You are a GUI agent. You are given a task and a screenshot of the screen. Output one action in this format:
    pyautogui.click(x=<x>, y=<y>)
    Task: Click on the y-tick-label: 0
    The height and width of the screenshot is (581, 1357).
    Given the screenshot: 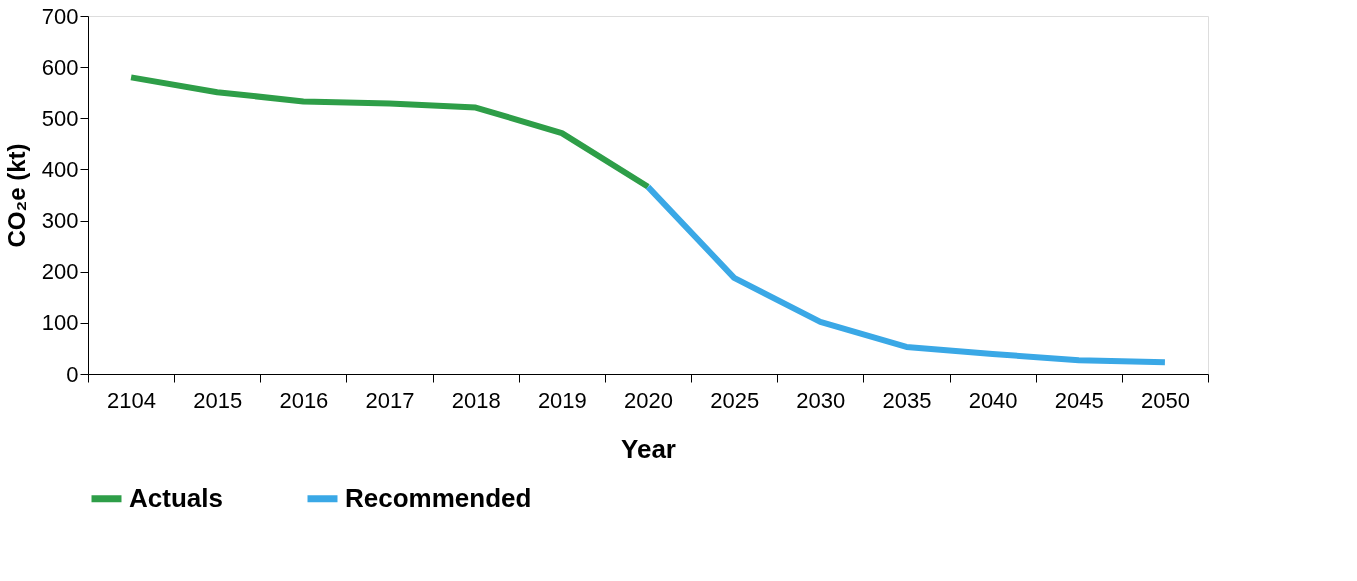 What is the action you would take?
    pyautogui.click(x=72, y=374)
    